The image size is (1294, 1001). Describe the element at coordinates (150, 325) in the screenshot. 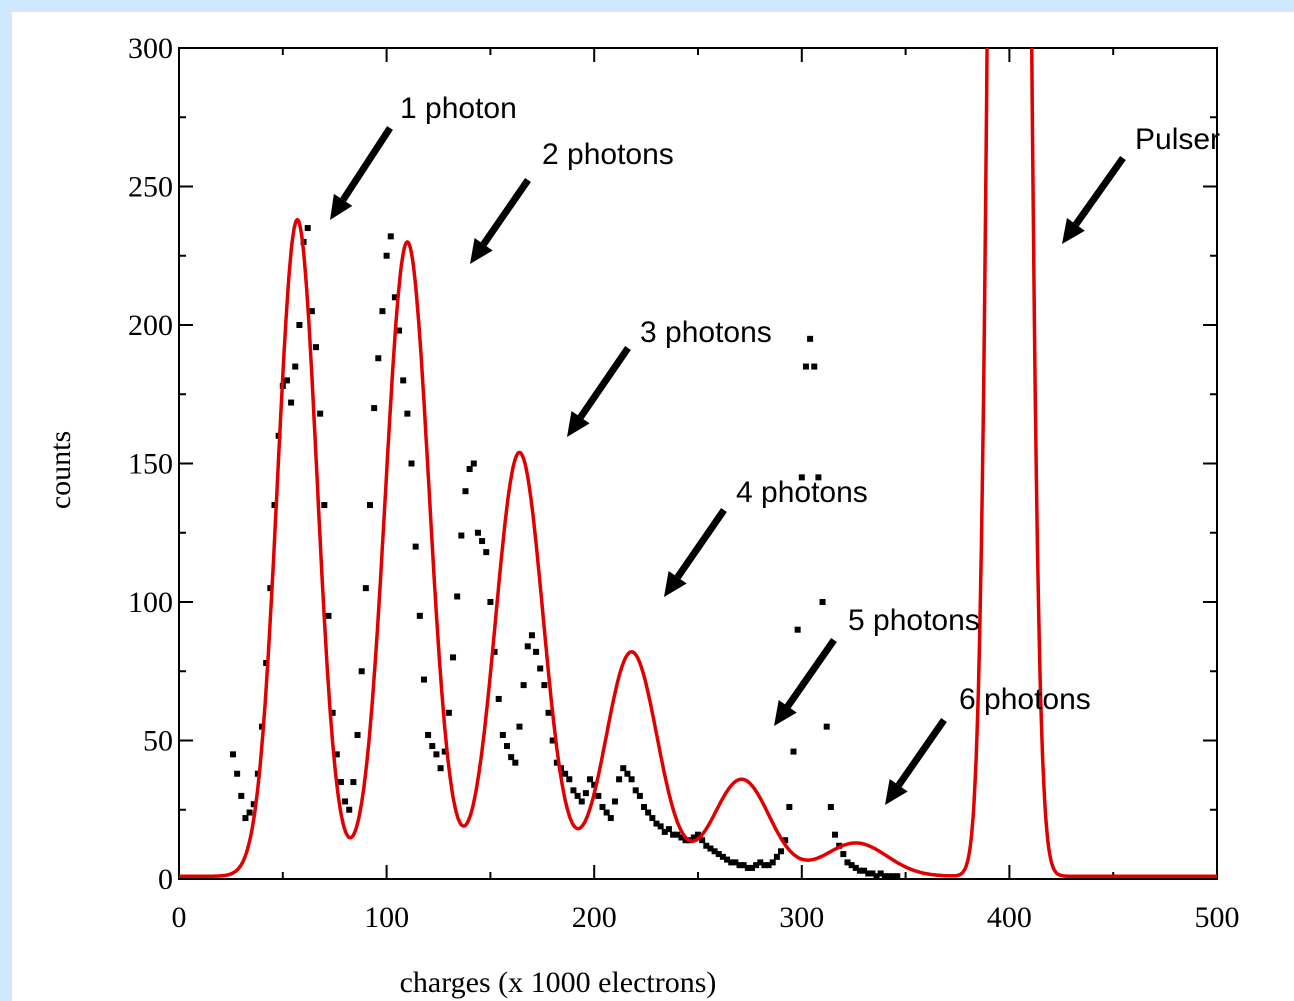

I see `y-tick-label: 200` at that location.